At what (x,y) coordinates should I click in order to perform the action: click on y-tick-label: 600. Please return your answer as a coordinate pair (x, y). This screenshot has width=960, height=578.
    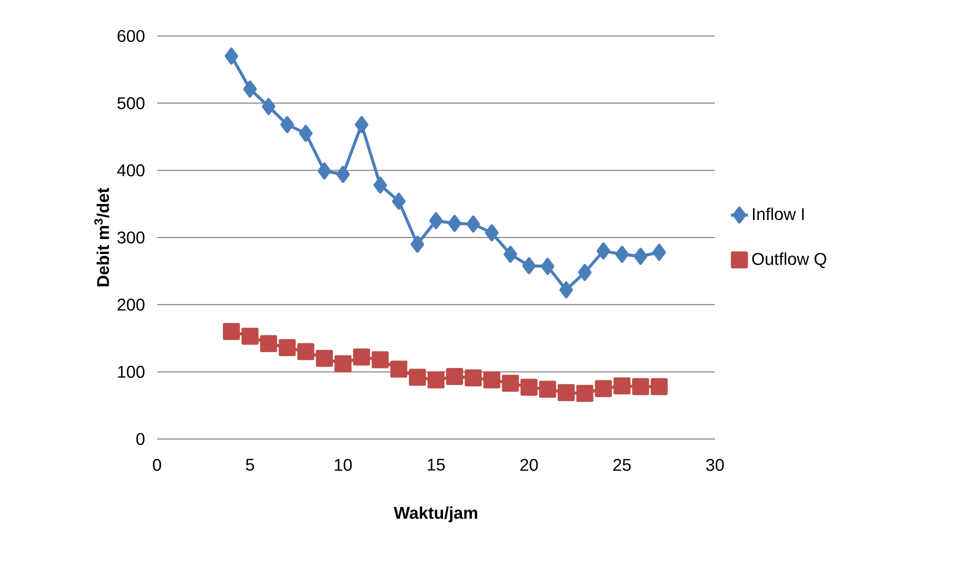
    Looking at the image, I should click on (131, 36).